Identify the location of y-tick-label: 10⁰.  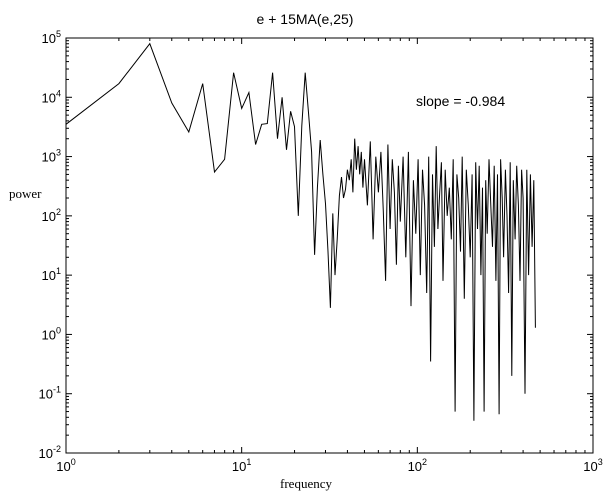
(51, 333).